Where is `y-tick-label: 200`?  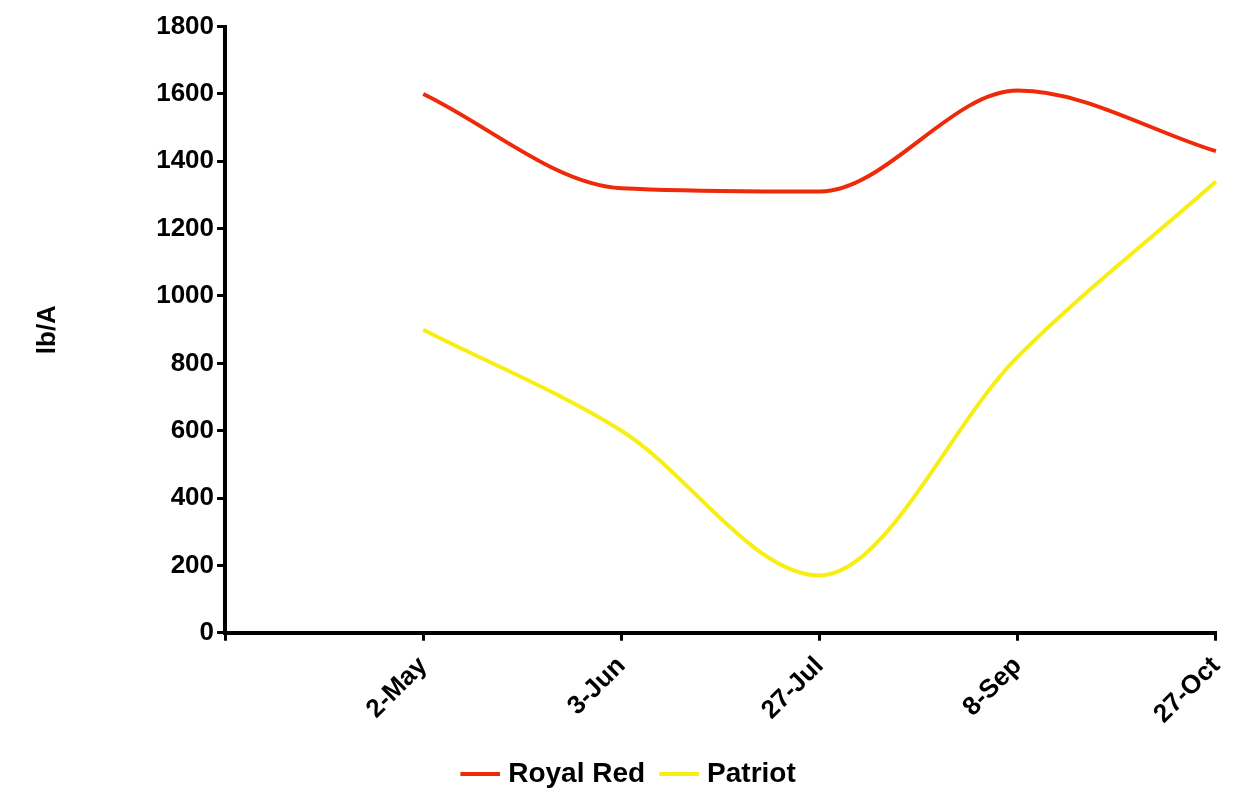
y-tick-label: 200 is located at coordinates (192, 563).